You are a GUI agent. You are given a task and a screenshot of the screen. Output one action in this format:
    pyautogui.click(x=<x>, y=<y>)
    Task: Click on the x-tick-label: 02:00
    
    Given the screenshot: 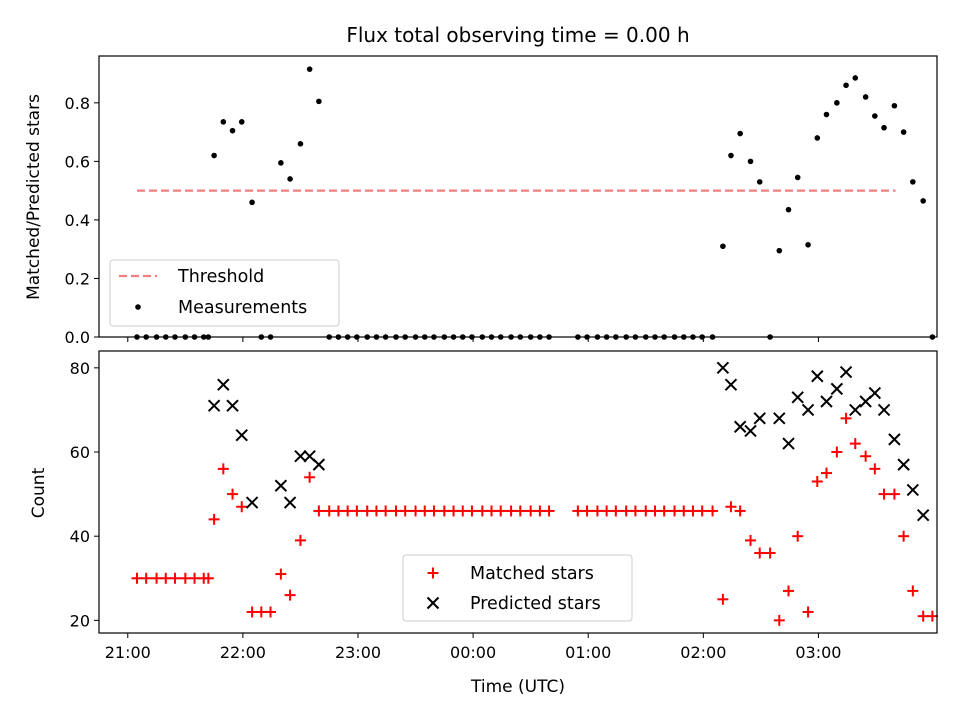 What is the action you would take?
    pyautogui.click(x=703, y=652)
    